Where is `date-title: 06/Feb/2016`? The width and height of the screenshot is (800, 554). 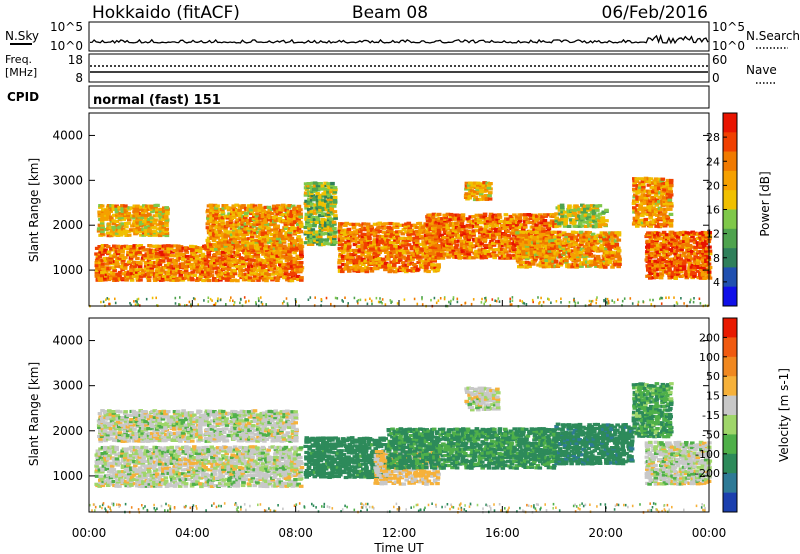
date-title: 06/Feb/2016 is located at coordinates (655, 13).